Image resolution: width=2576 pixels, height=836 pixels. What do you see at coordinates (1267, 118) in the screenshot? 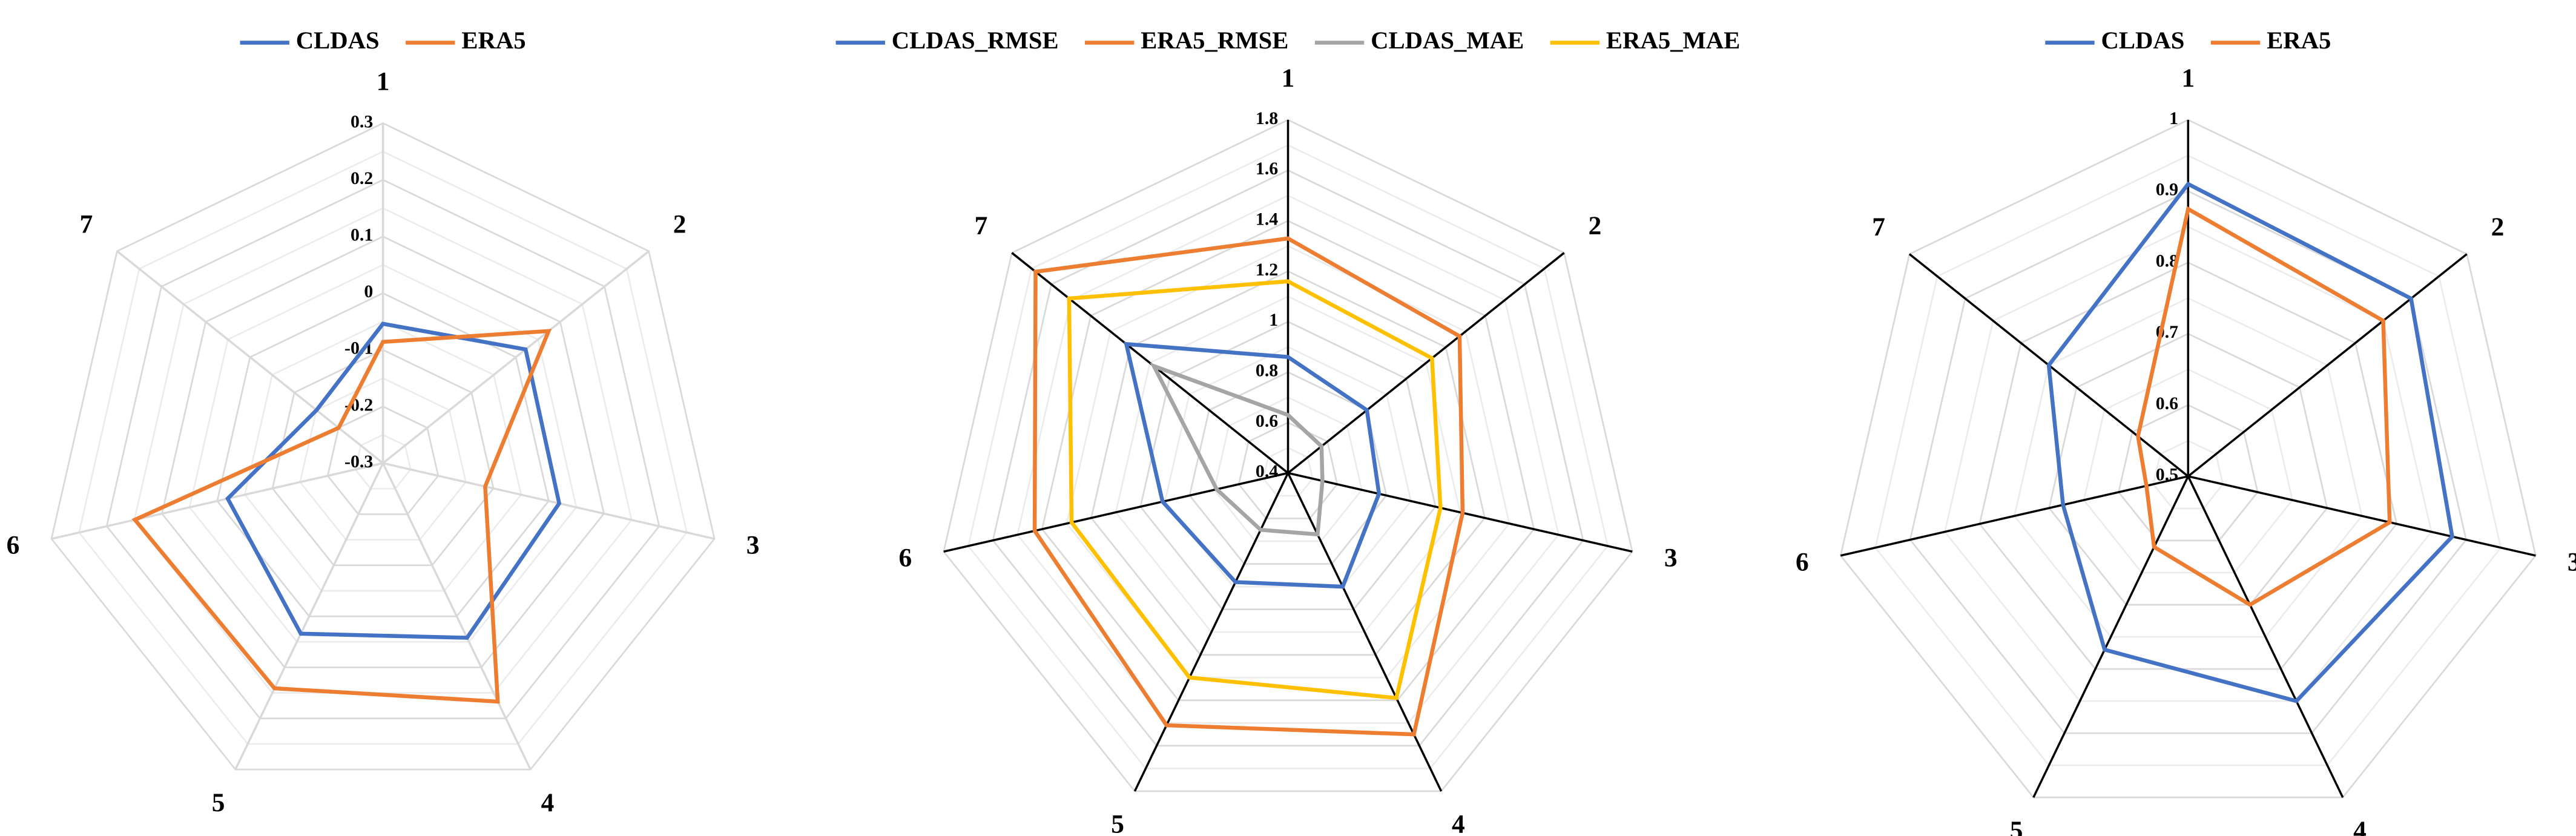
I see `tick-label: 1.8` at bounding box center [1267, 118].